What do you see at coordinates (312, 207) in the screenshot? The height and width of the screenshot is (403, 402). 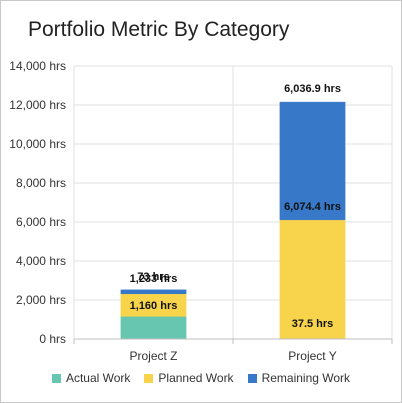 I see `data-label: 6,074.4 hrs` at bounding box center [312, 207].